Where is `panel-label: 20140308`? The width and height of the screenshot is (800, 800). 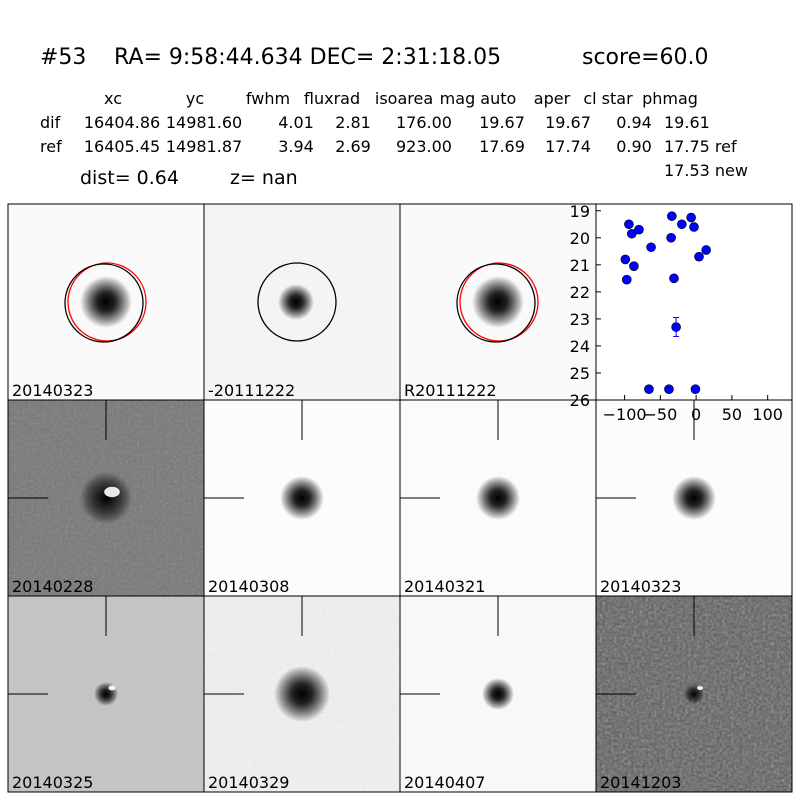 panel-label: 20140308 is located at coordinates (248, 586).